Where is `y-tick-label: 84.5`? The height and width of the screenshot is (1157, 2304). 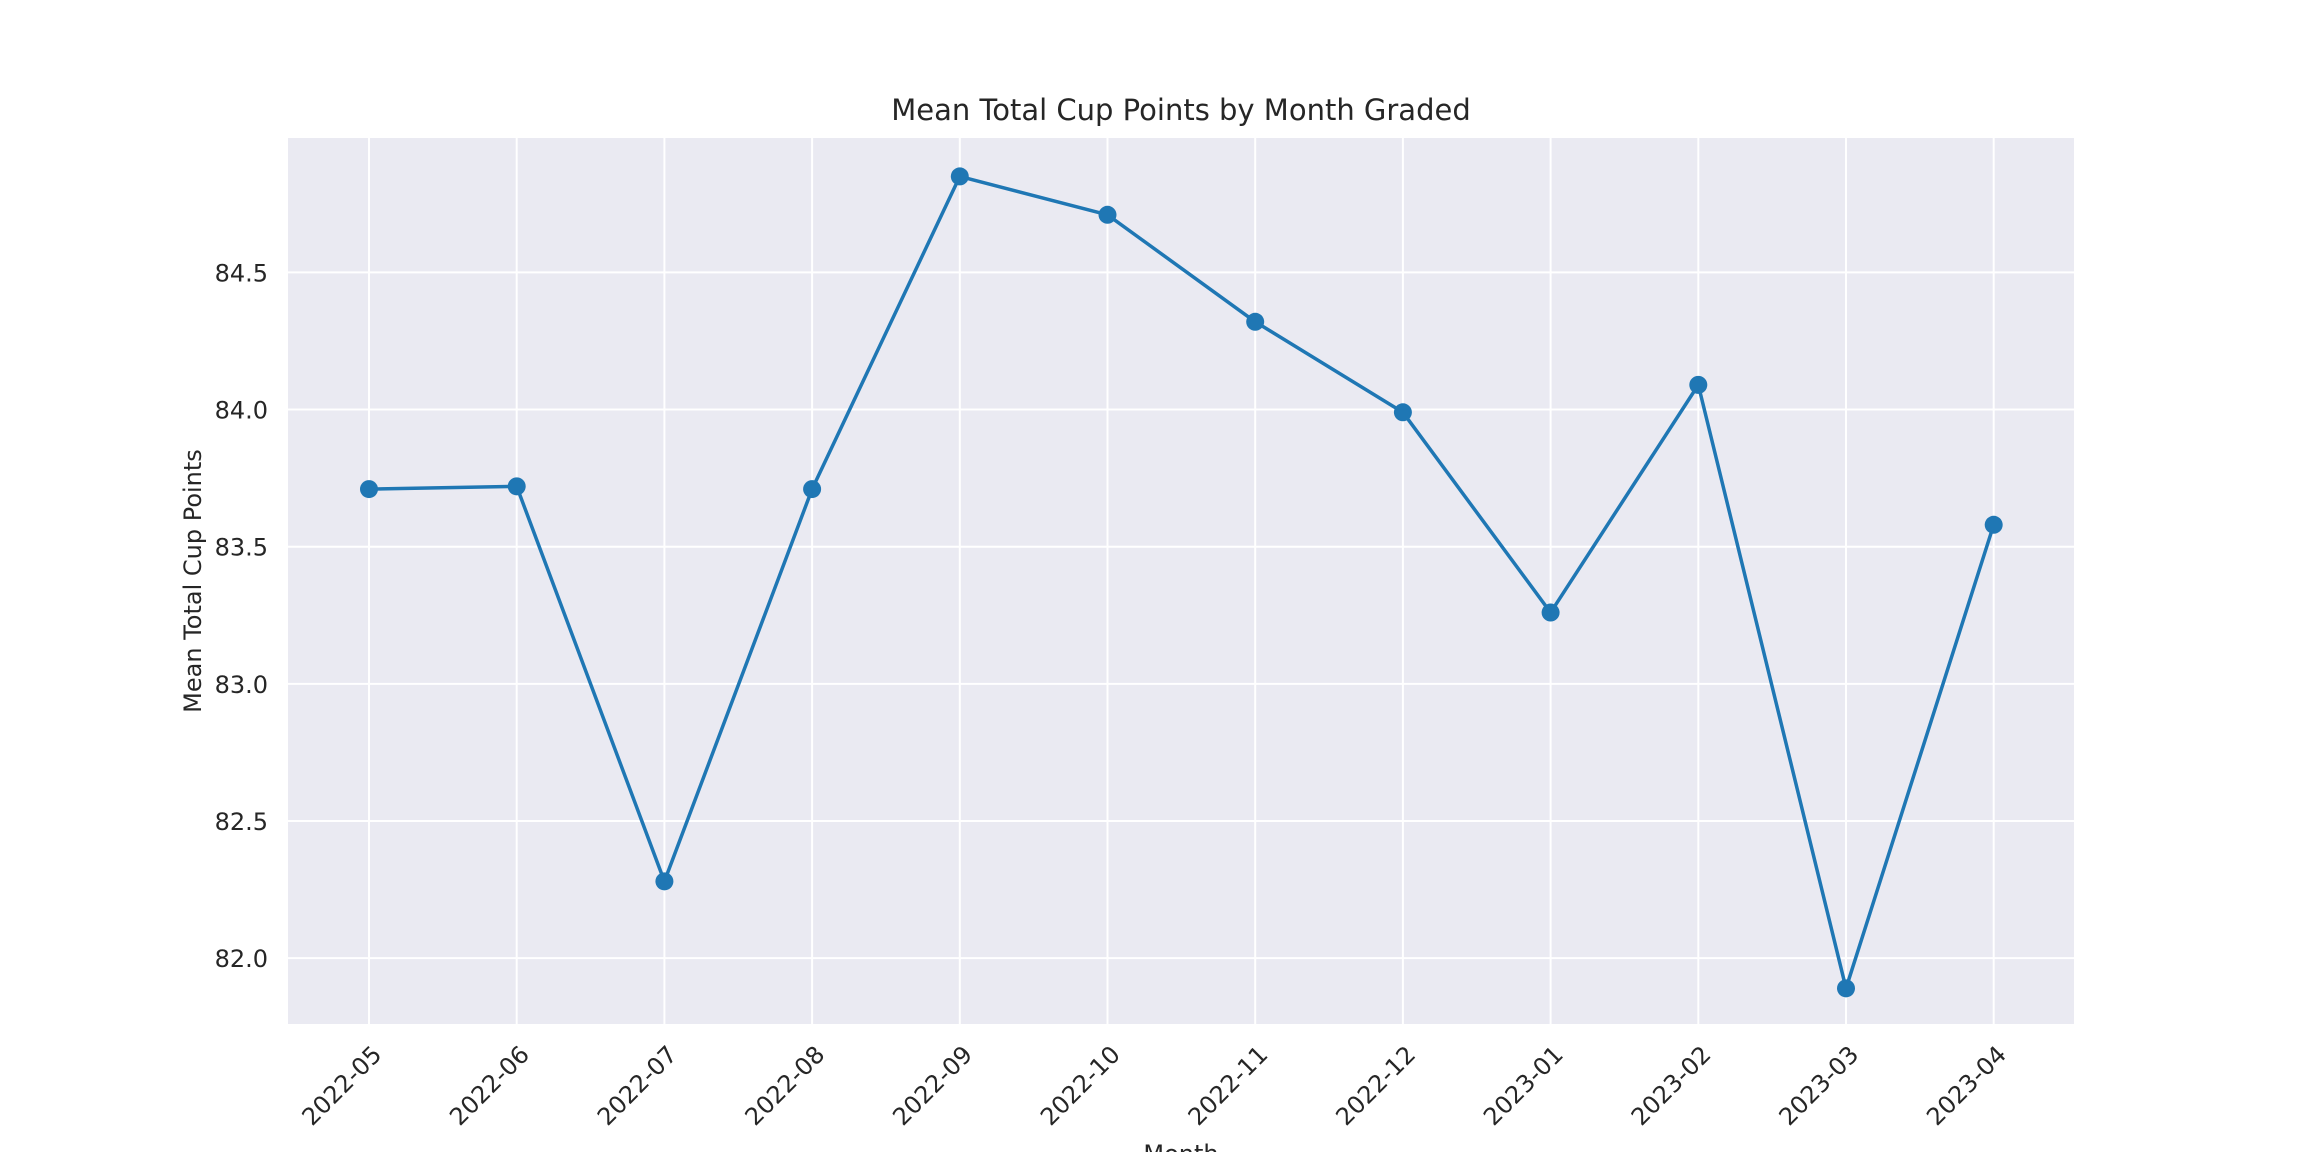
y-tick-label: 84.5 is located at coordinates (241, 273).